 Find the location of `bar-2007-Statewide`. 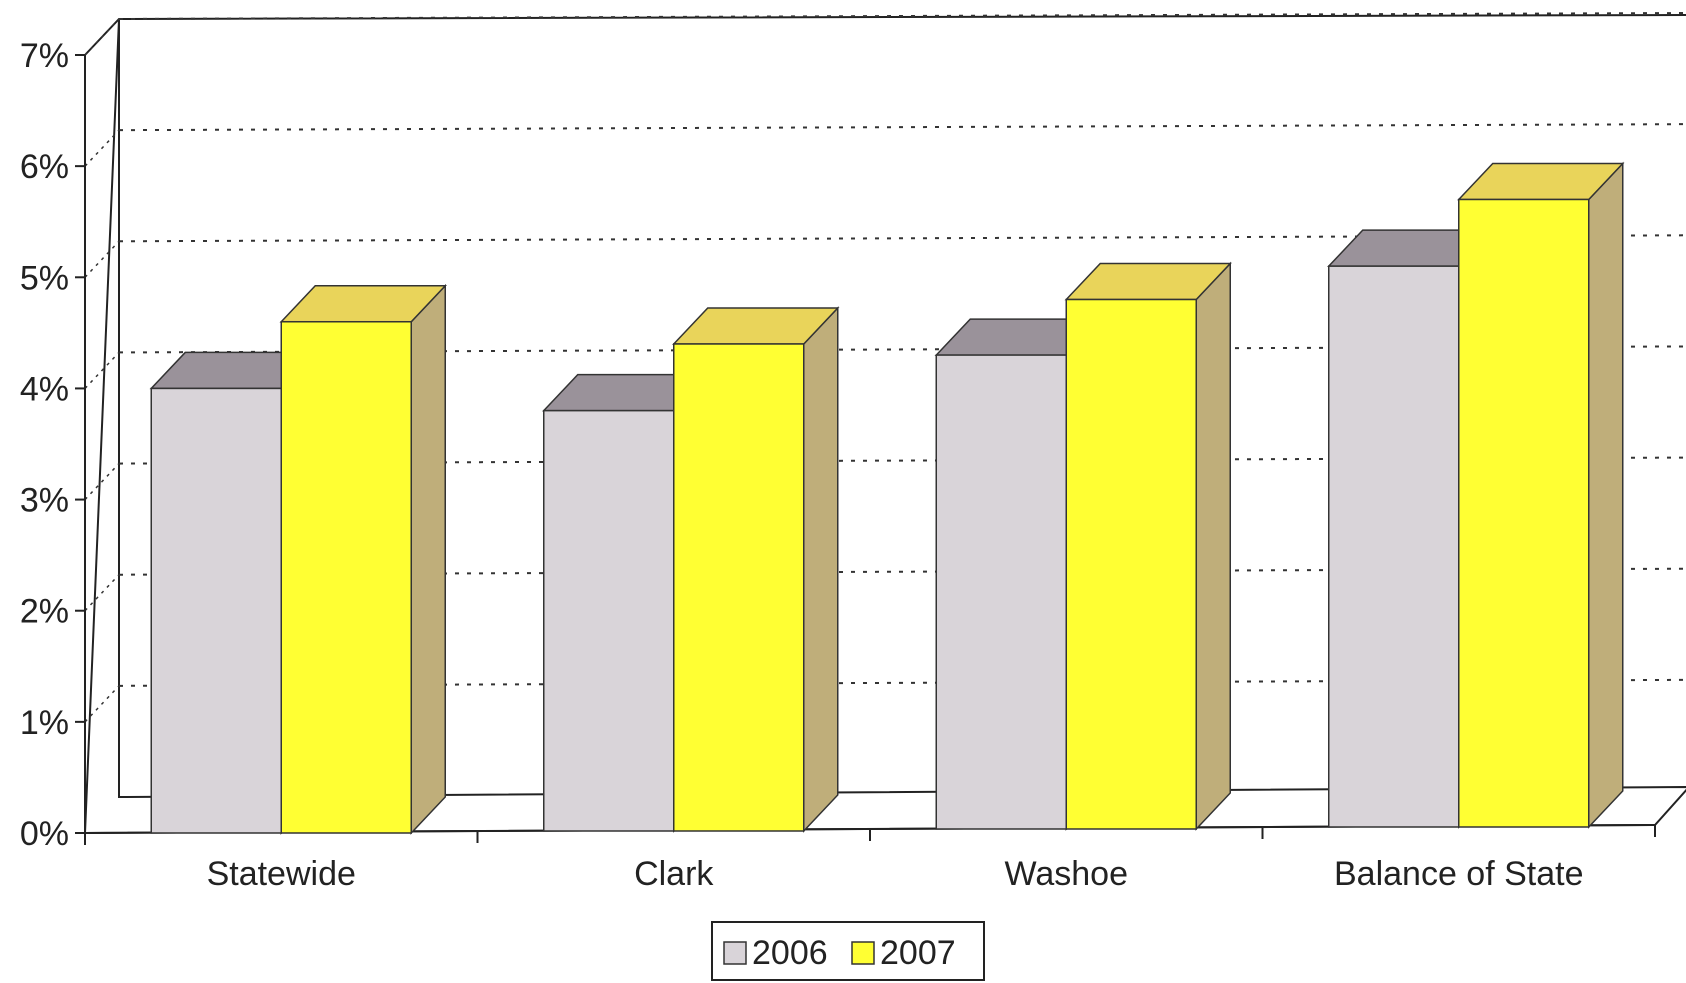

bar-2007-Statewide is located at coordinates (346, 577).